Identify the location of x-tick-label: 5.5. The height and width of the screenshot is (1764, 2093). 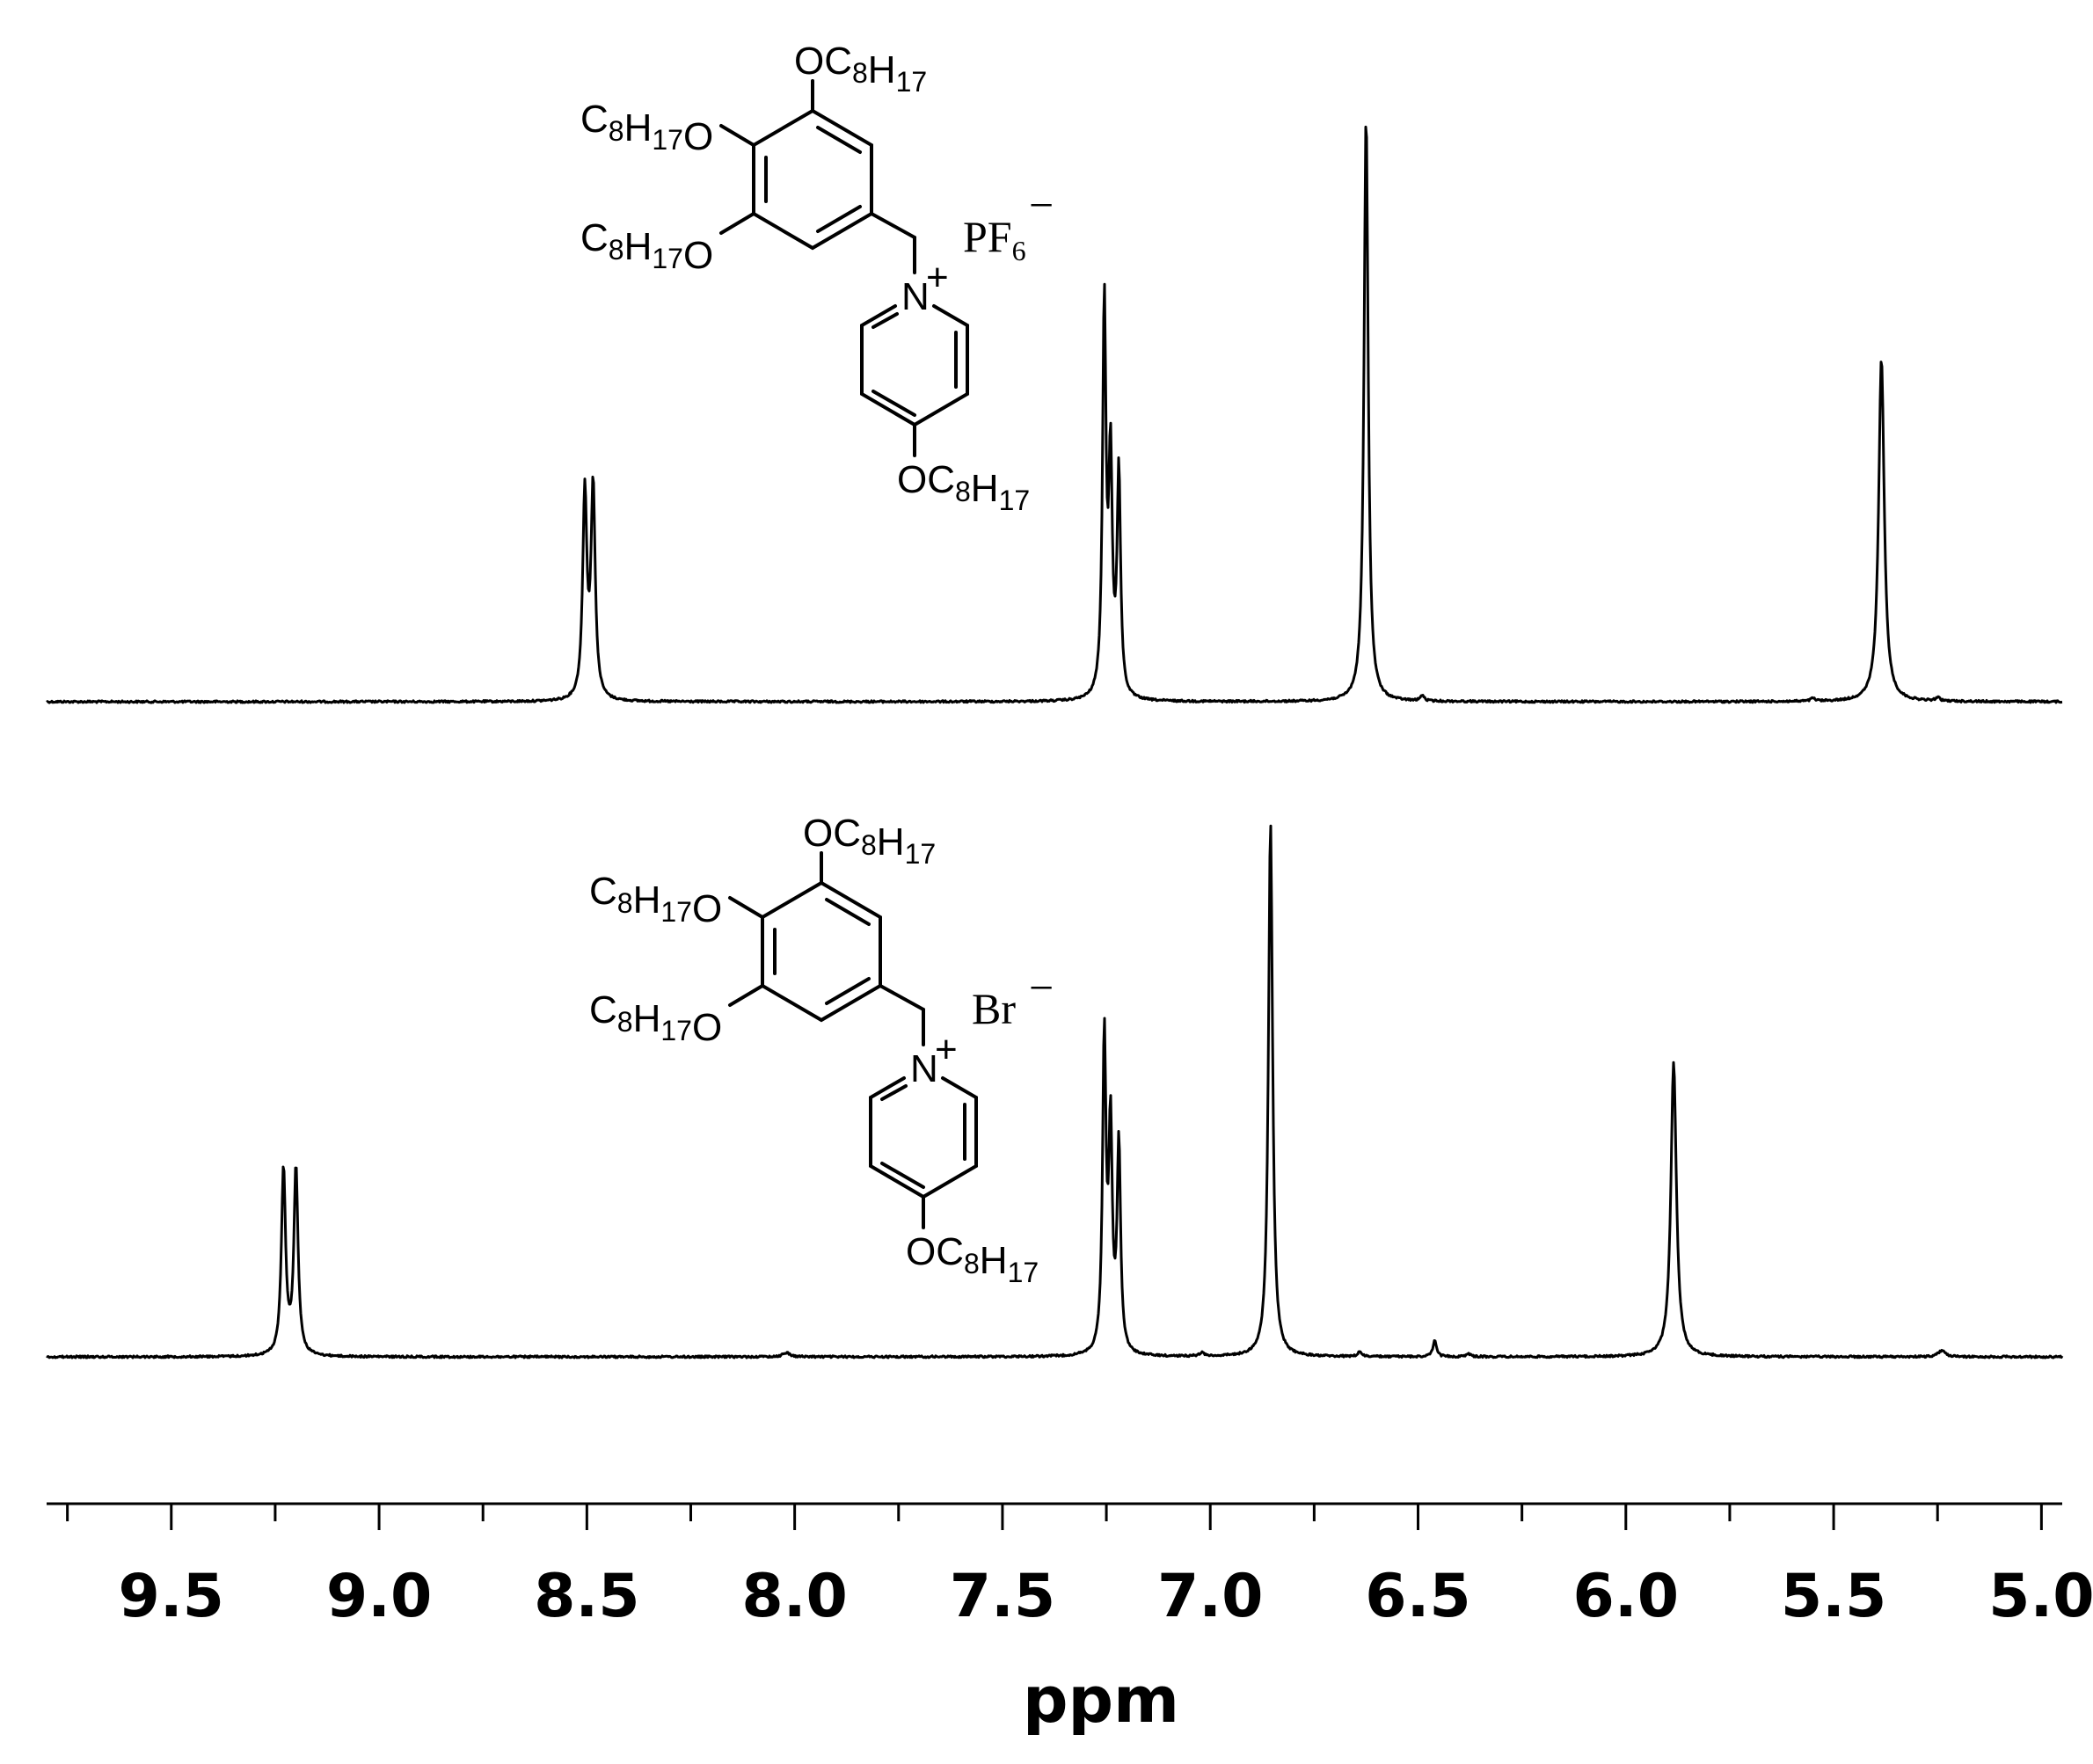
(1833, 1596).